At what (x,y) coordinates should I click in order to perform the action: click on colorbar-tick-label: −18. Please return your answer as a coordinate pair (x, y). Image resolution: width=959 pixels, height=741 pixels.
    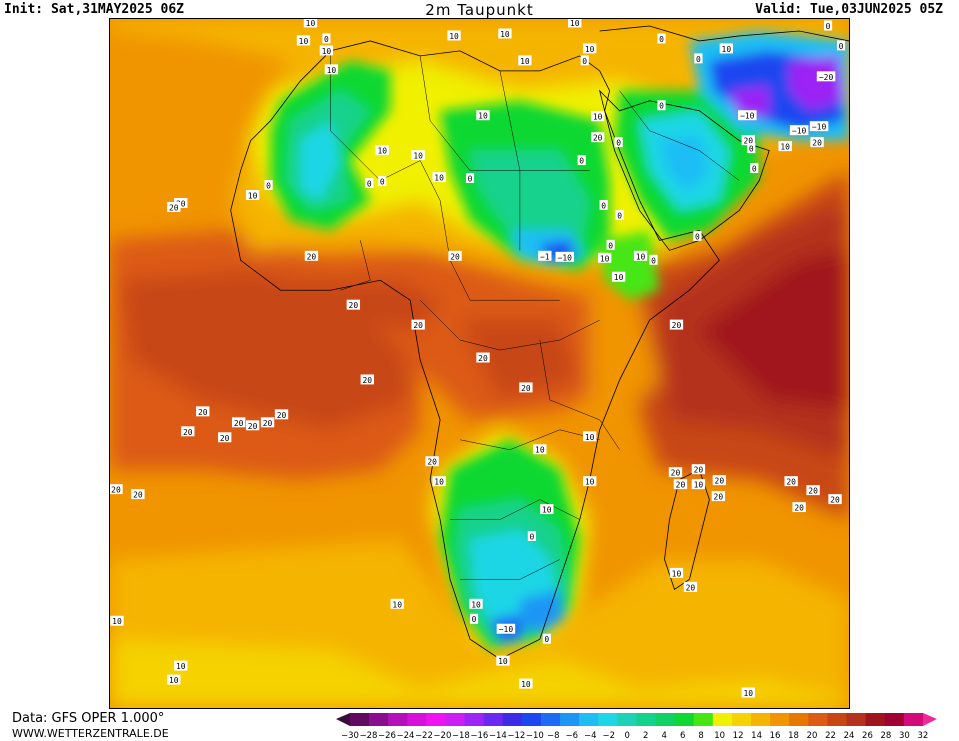
    Looking at the image, I should click on (461, 736).